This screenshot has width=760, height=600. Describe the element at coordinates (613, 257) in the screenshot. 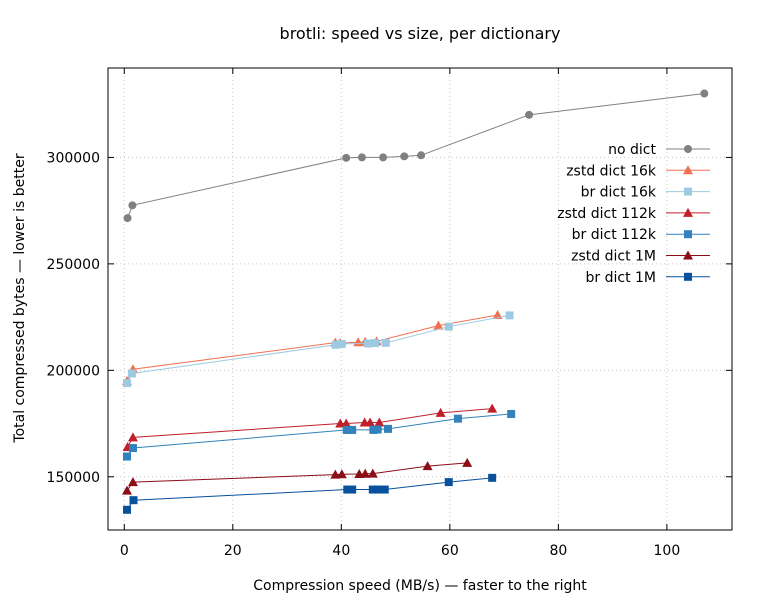

I see `legend-label: zstd dict 1M` at that location.